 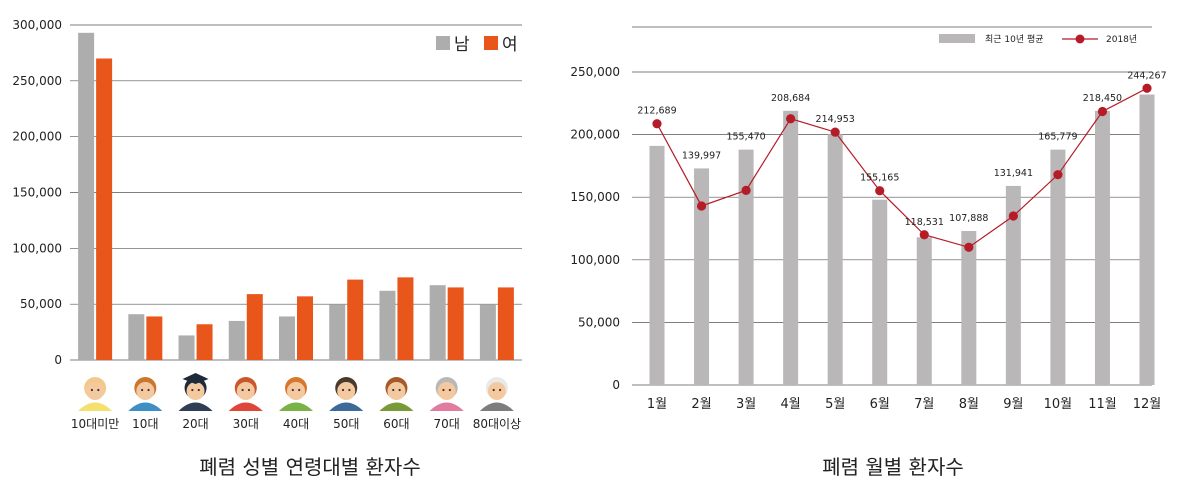 I want to click on y-tick-label: 300,000, so click(x=37, y=25).